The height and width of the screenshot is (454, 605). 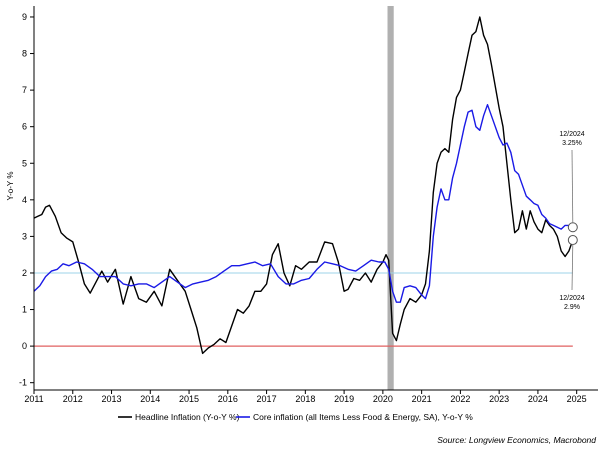 I want to click on y-tick-label: 3, so click(x=24, y=236).